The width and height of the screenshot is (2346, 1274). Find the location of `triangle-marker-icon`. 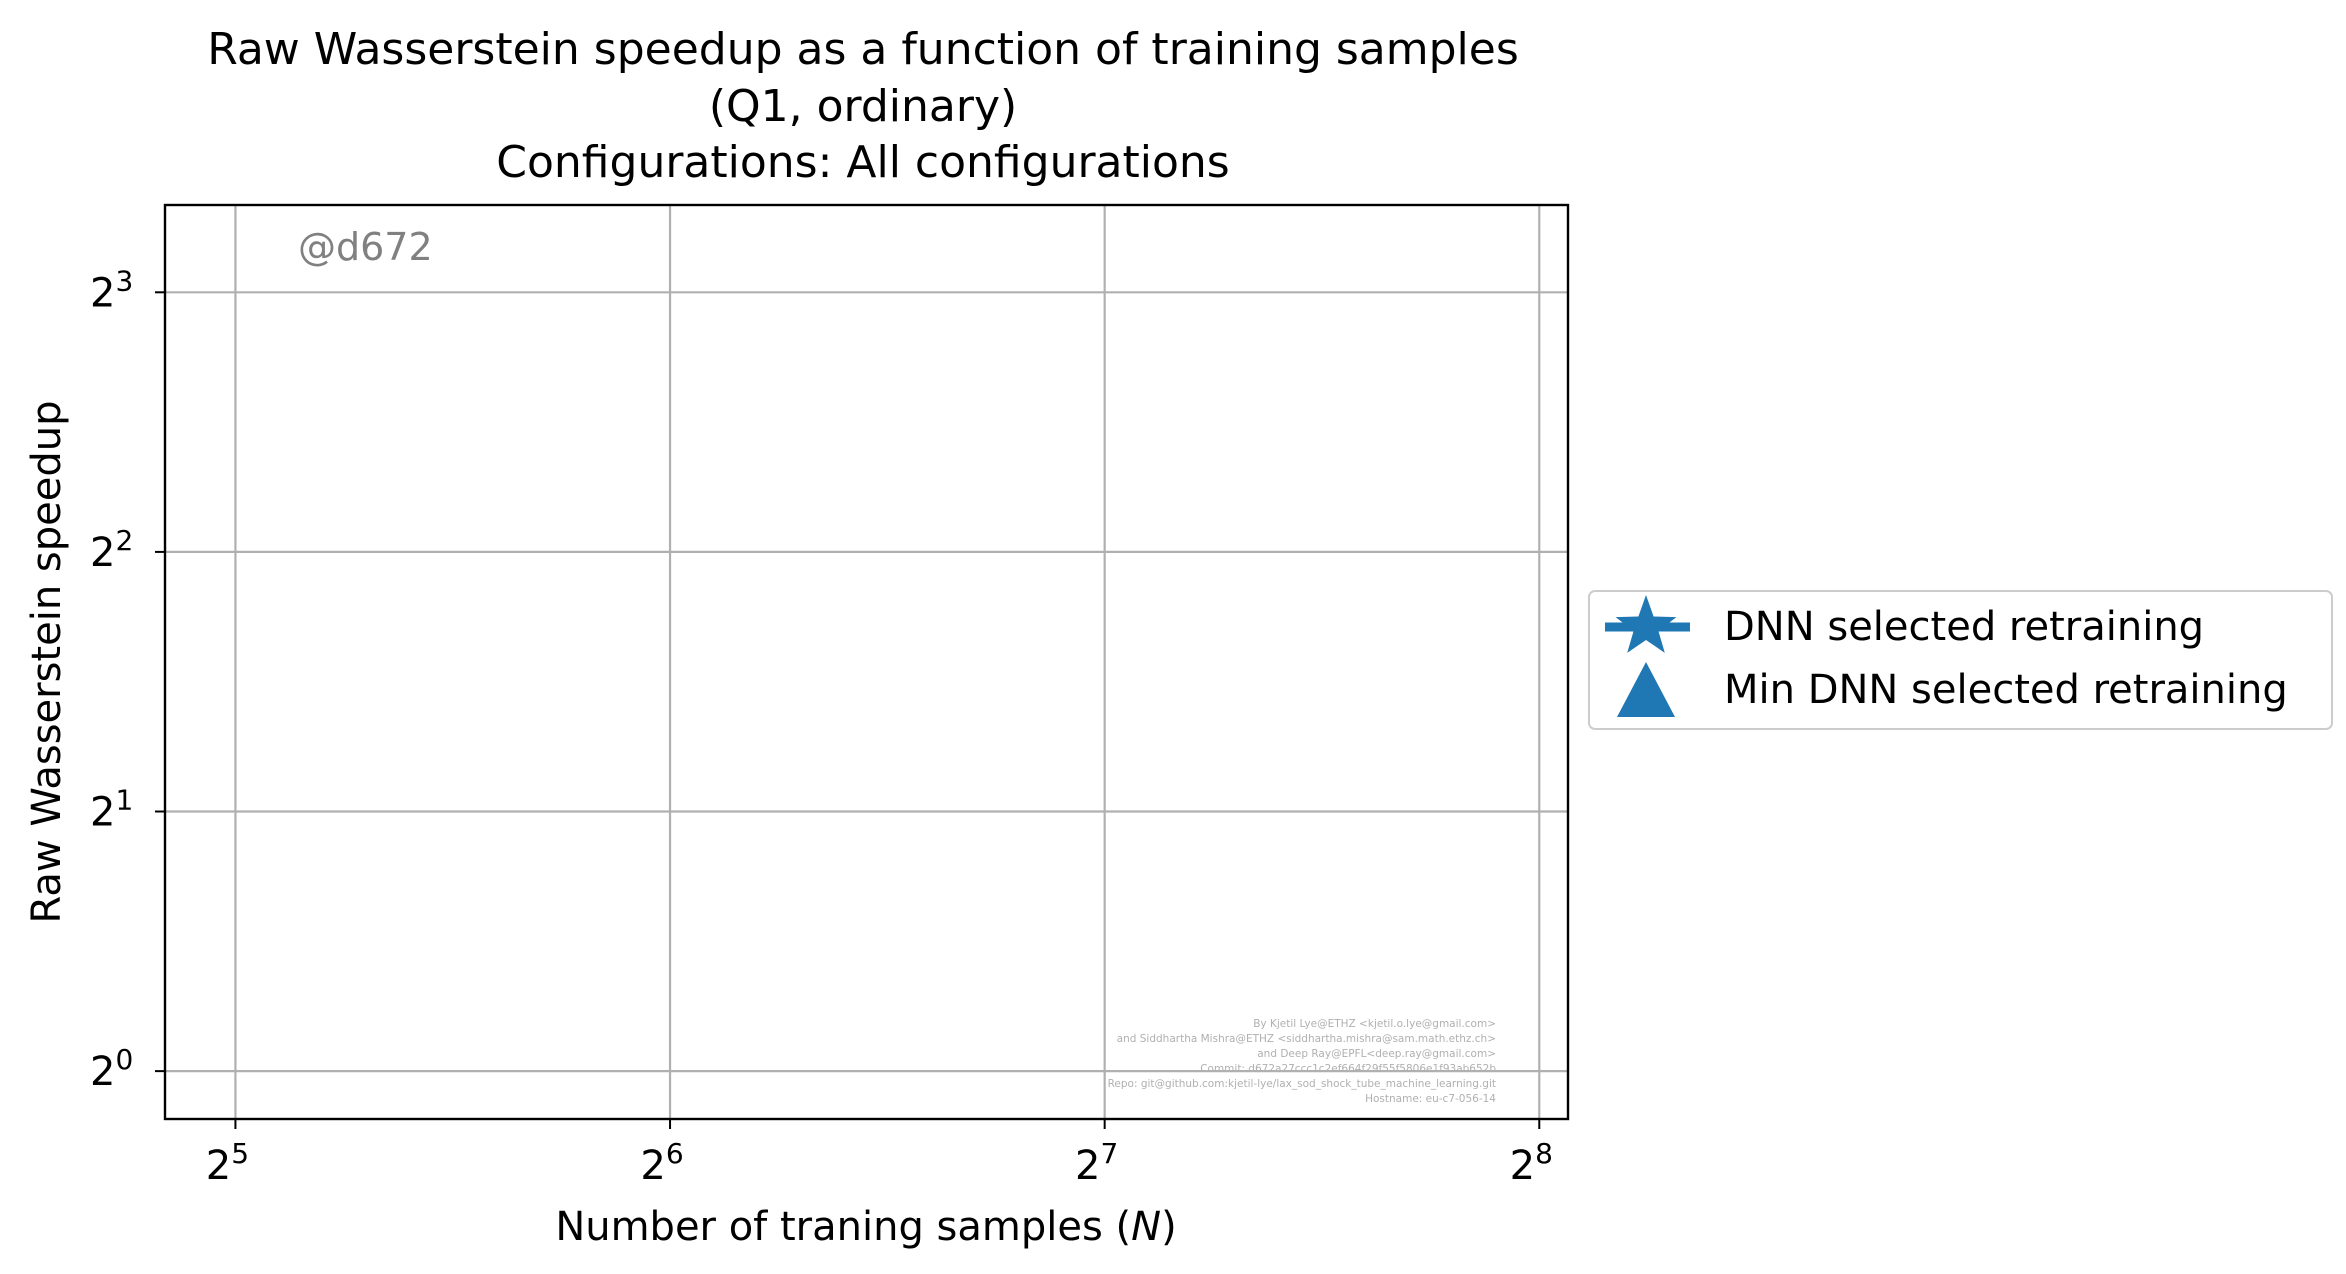

triangle-marker-icon is located at coordinates (1646, 689).